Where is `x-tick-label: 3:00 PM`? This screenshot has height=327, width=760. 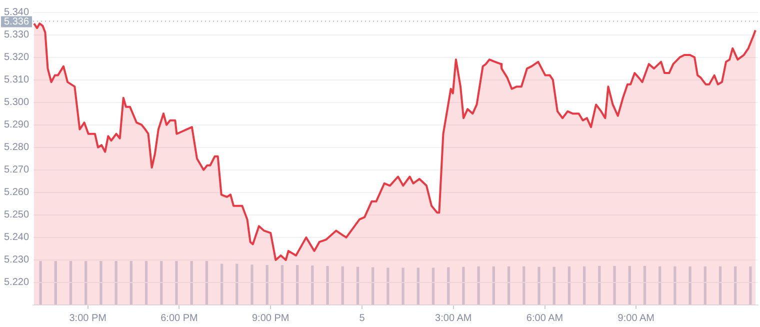
x-tick-label: 3:00 PM is located at coordinates (87, 318).